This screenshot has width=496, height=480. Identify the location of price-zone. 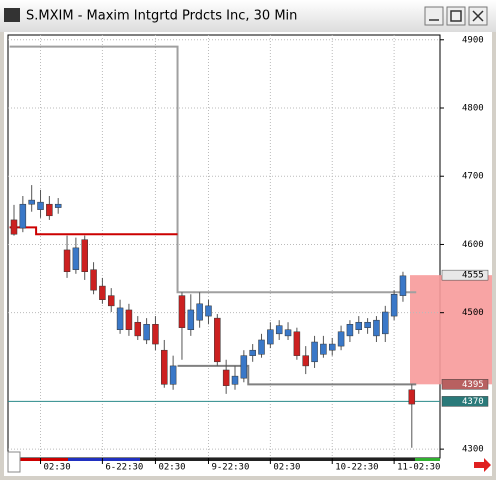
(451, 330).